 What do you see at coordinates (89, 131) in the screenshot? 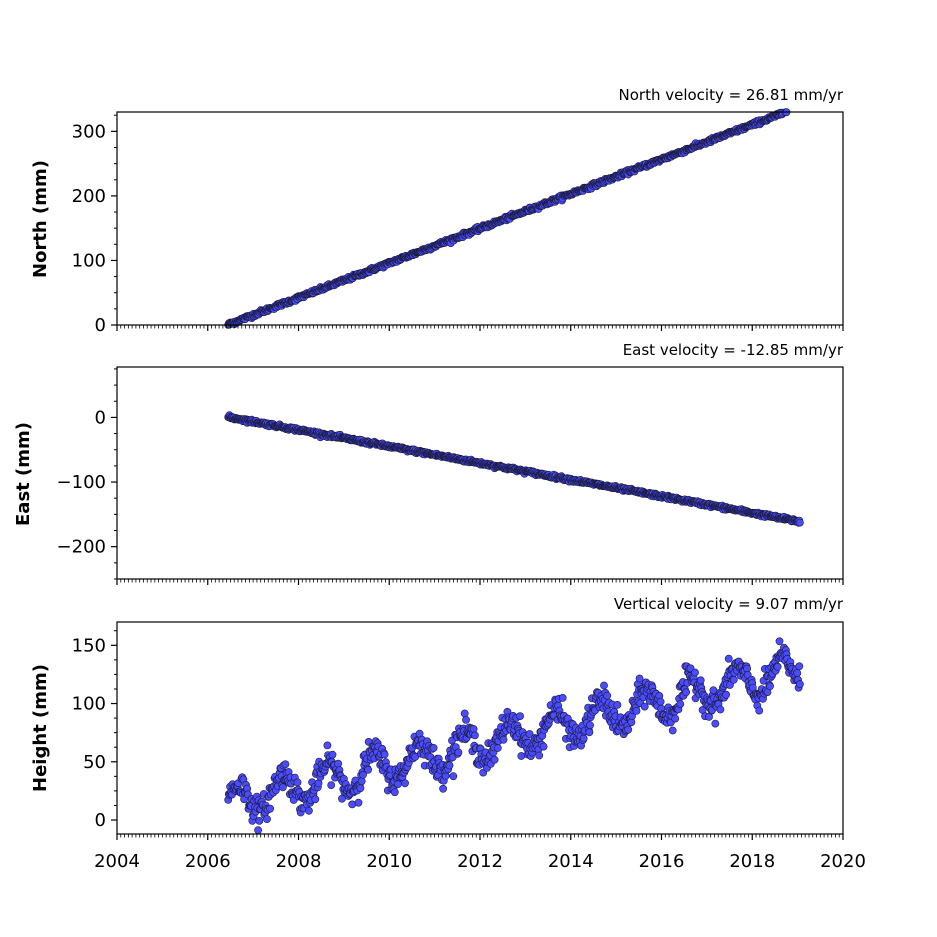
I see `y-tick-label: 300` at bounding box center [89, 131].